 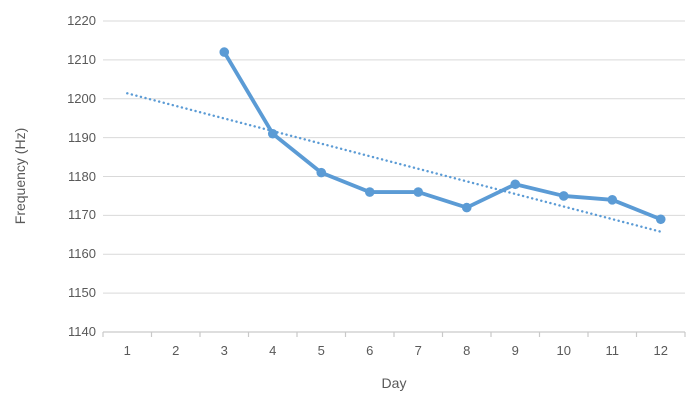 What do you see at coordinates (176, 350) in the screenshot?
I see `x-tick-label: 2` at bounding box center [176, 350].